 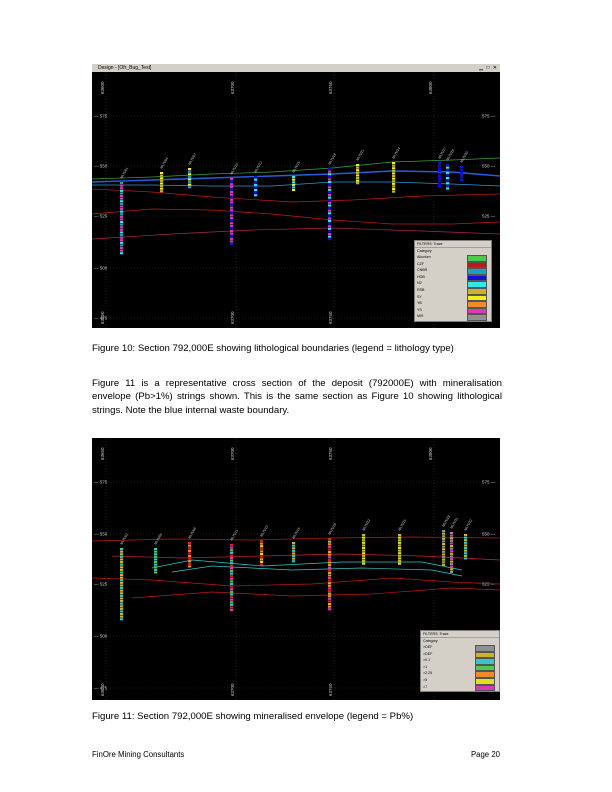 What do you see at coordinates (424, 251) in the screenshot?
I see `legend-header: Category` at bounding box center [424, 251].